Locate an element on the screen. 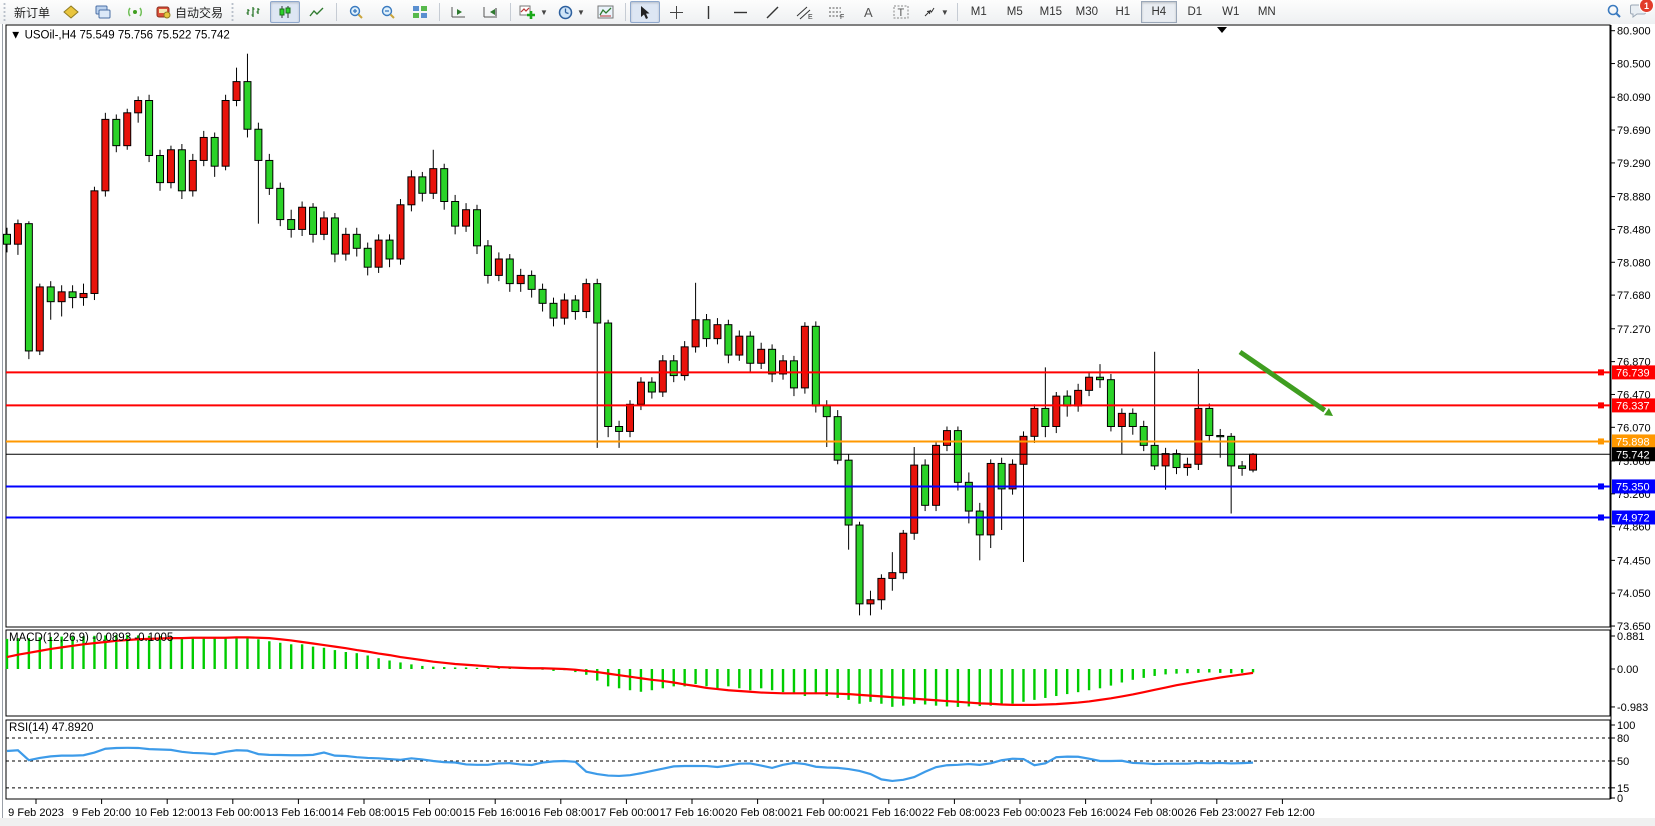 This screenshot has width=1655, height=826. fibonacci-button: F is located at coordinates (837, 12).